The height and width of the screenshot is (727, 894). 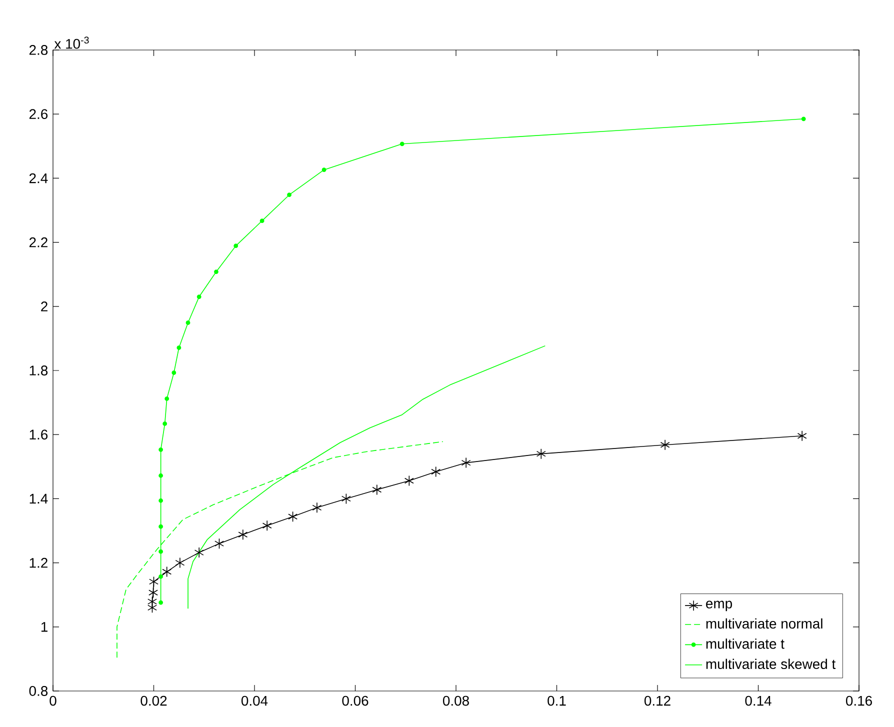 I want to click on y-tick-label: 2.6, so click(x=38, y=114).